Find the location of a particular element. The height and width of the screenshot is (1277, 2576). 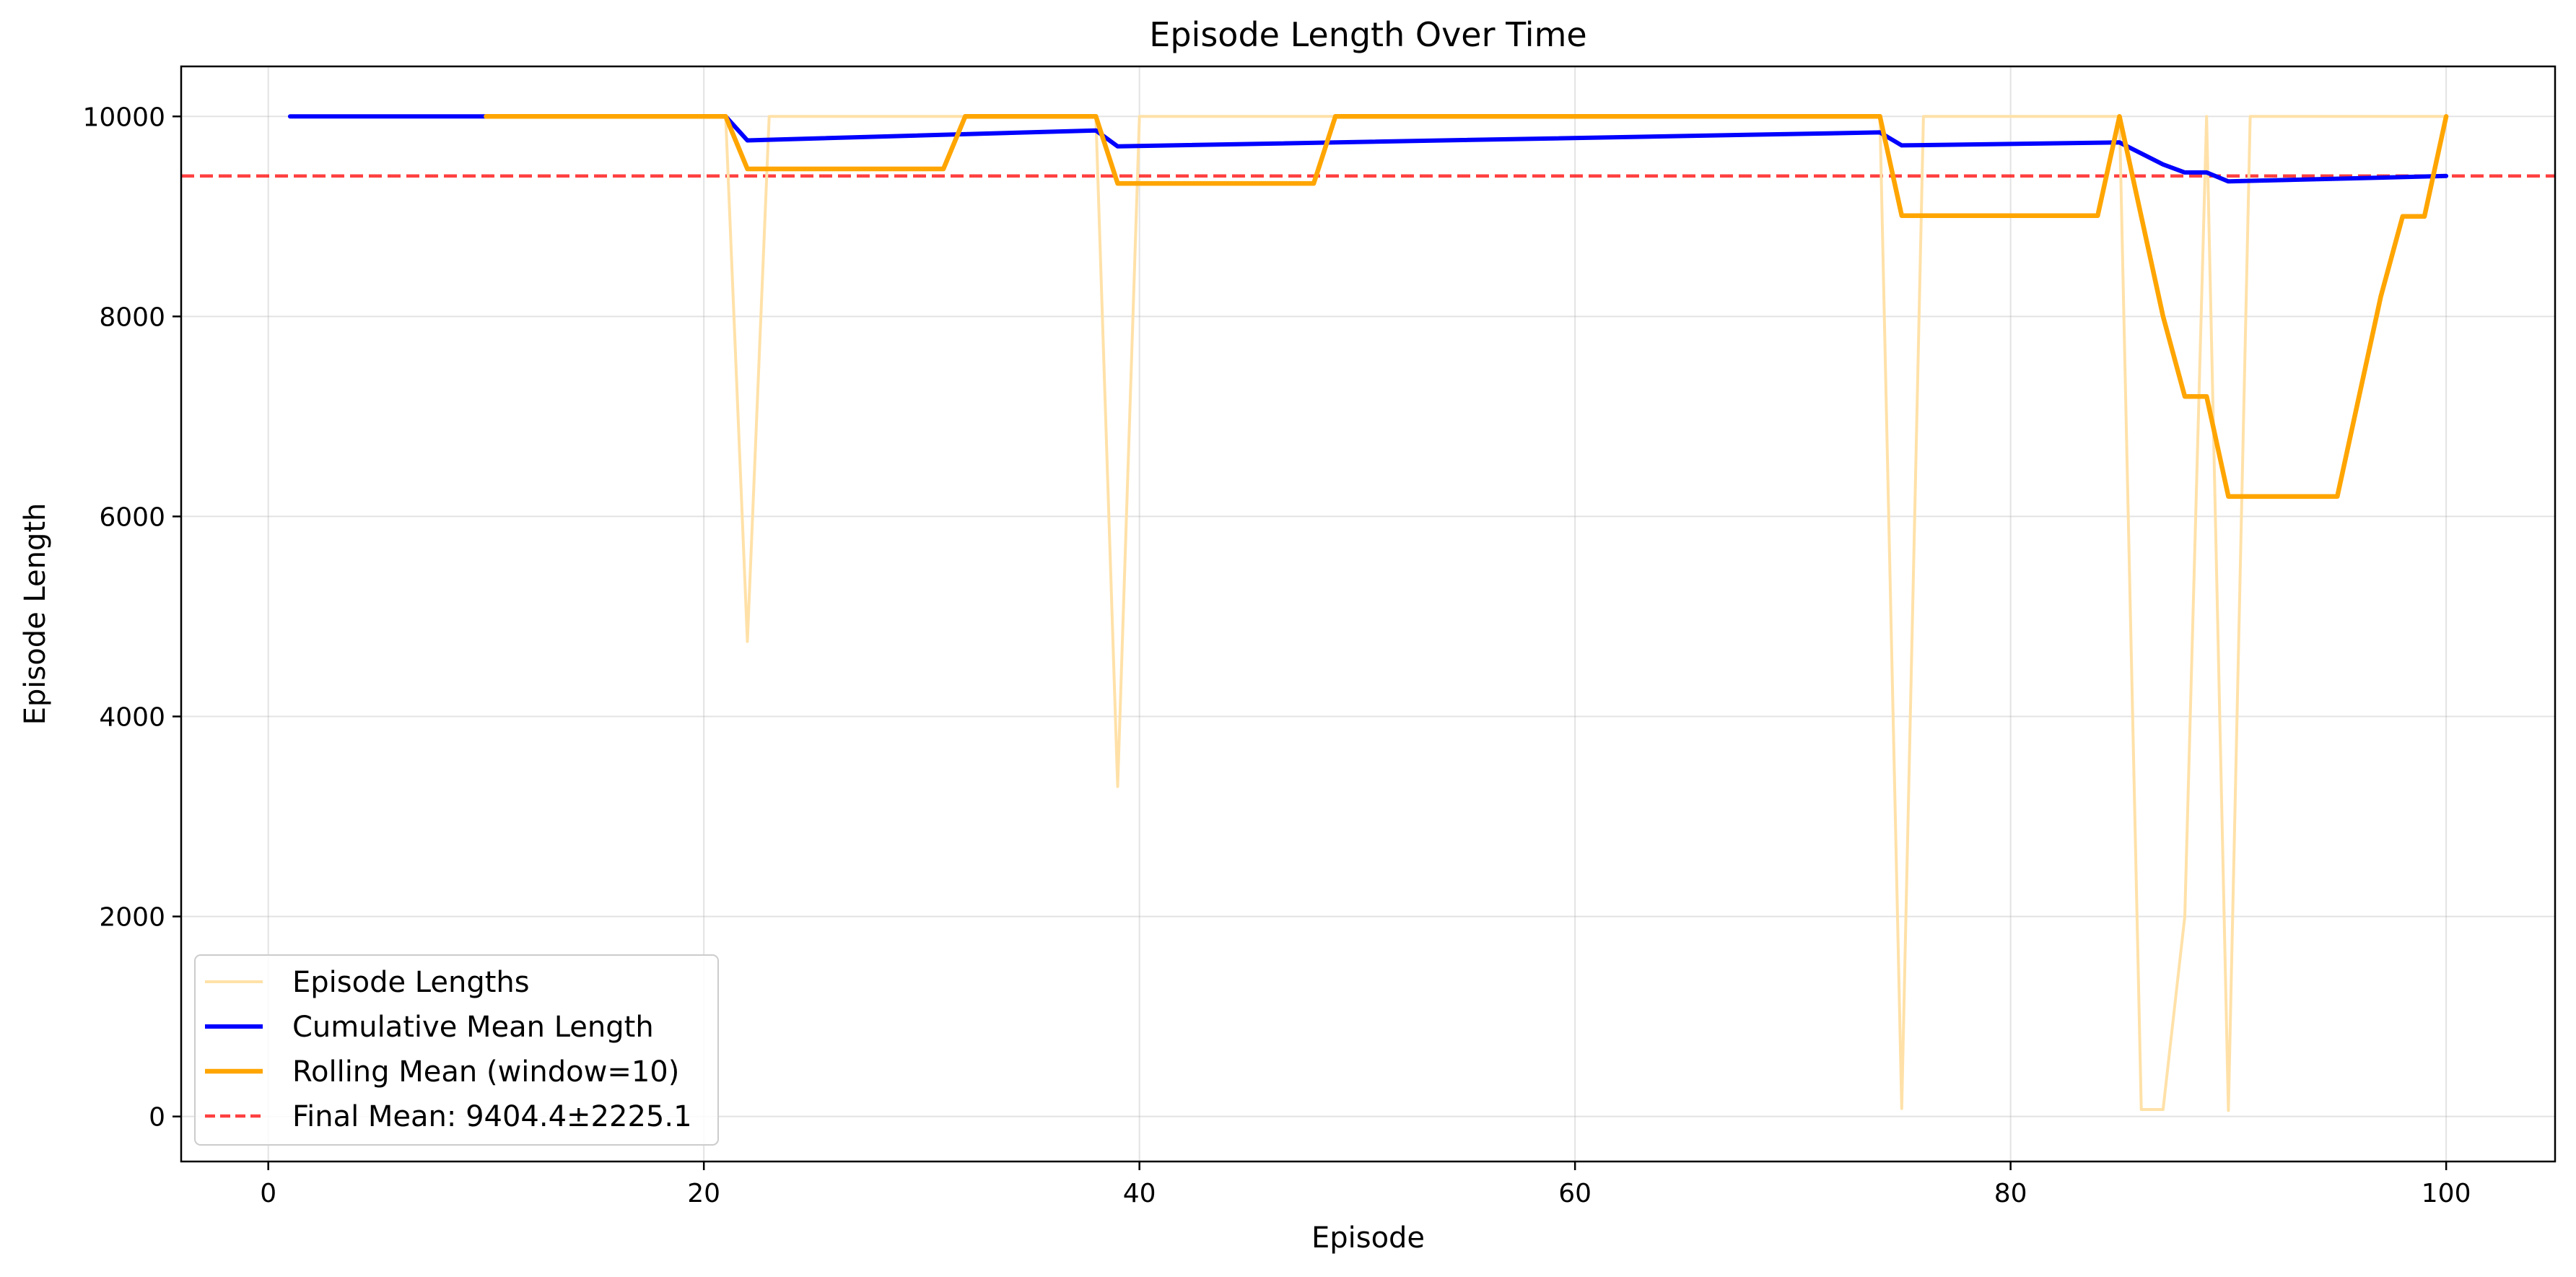

x-tick-label: 20 is located at coordinates (703, 1193).